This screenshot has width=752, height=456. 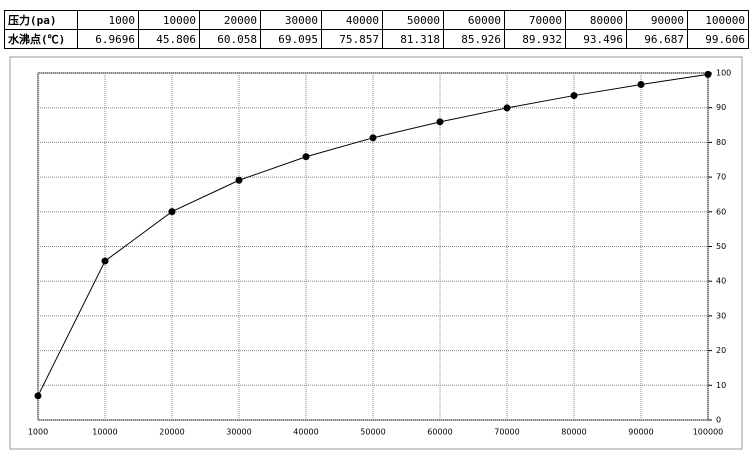 What do you see at coordinates (721, 350) in the screenshot?
I see `y-tick-label: 20` at bounding box center [721, 350].